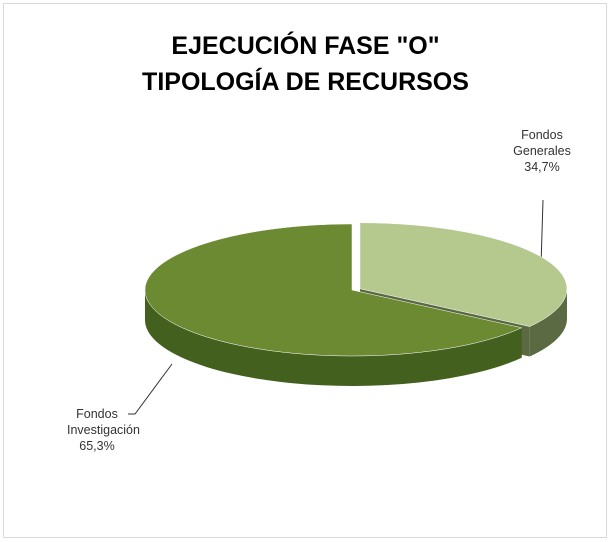  I want to click on data-label: Fondos Investigación 65,3%, so click(97, 430).